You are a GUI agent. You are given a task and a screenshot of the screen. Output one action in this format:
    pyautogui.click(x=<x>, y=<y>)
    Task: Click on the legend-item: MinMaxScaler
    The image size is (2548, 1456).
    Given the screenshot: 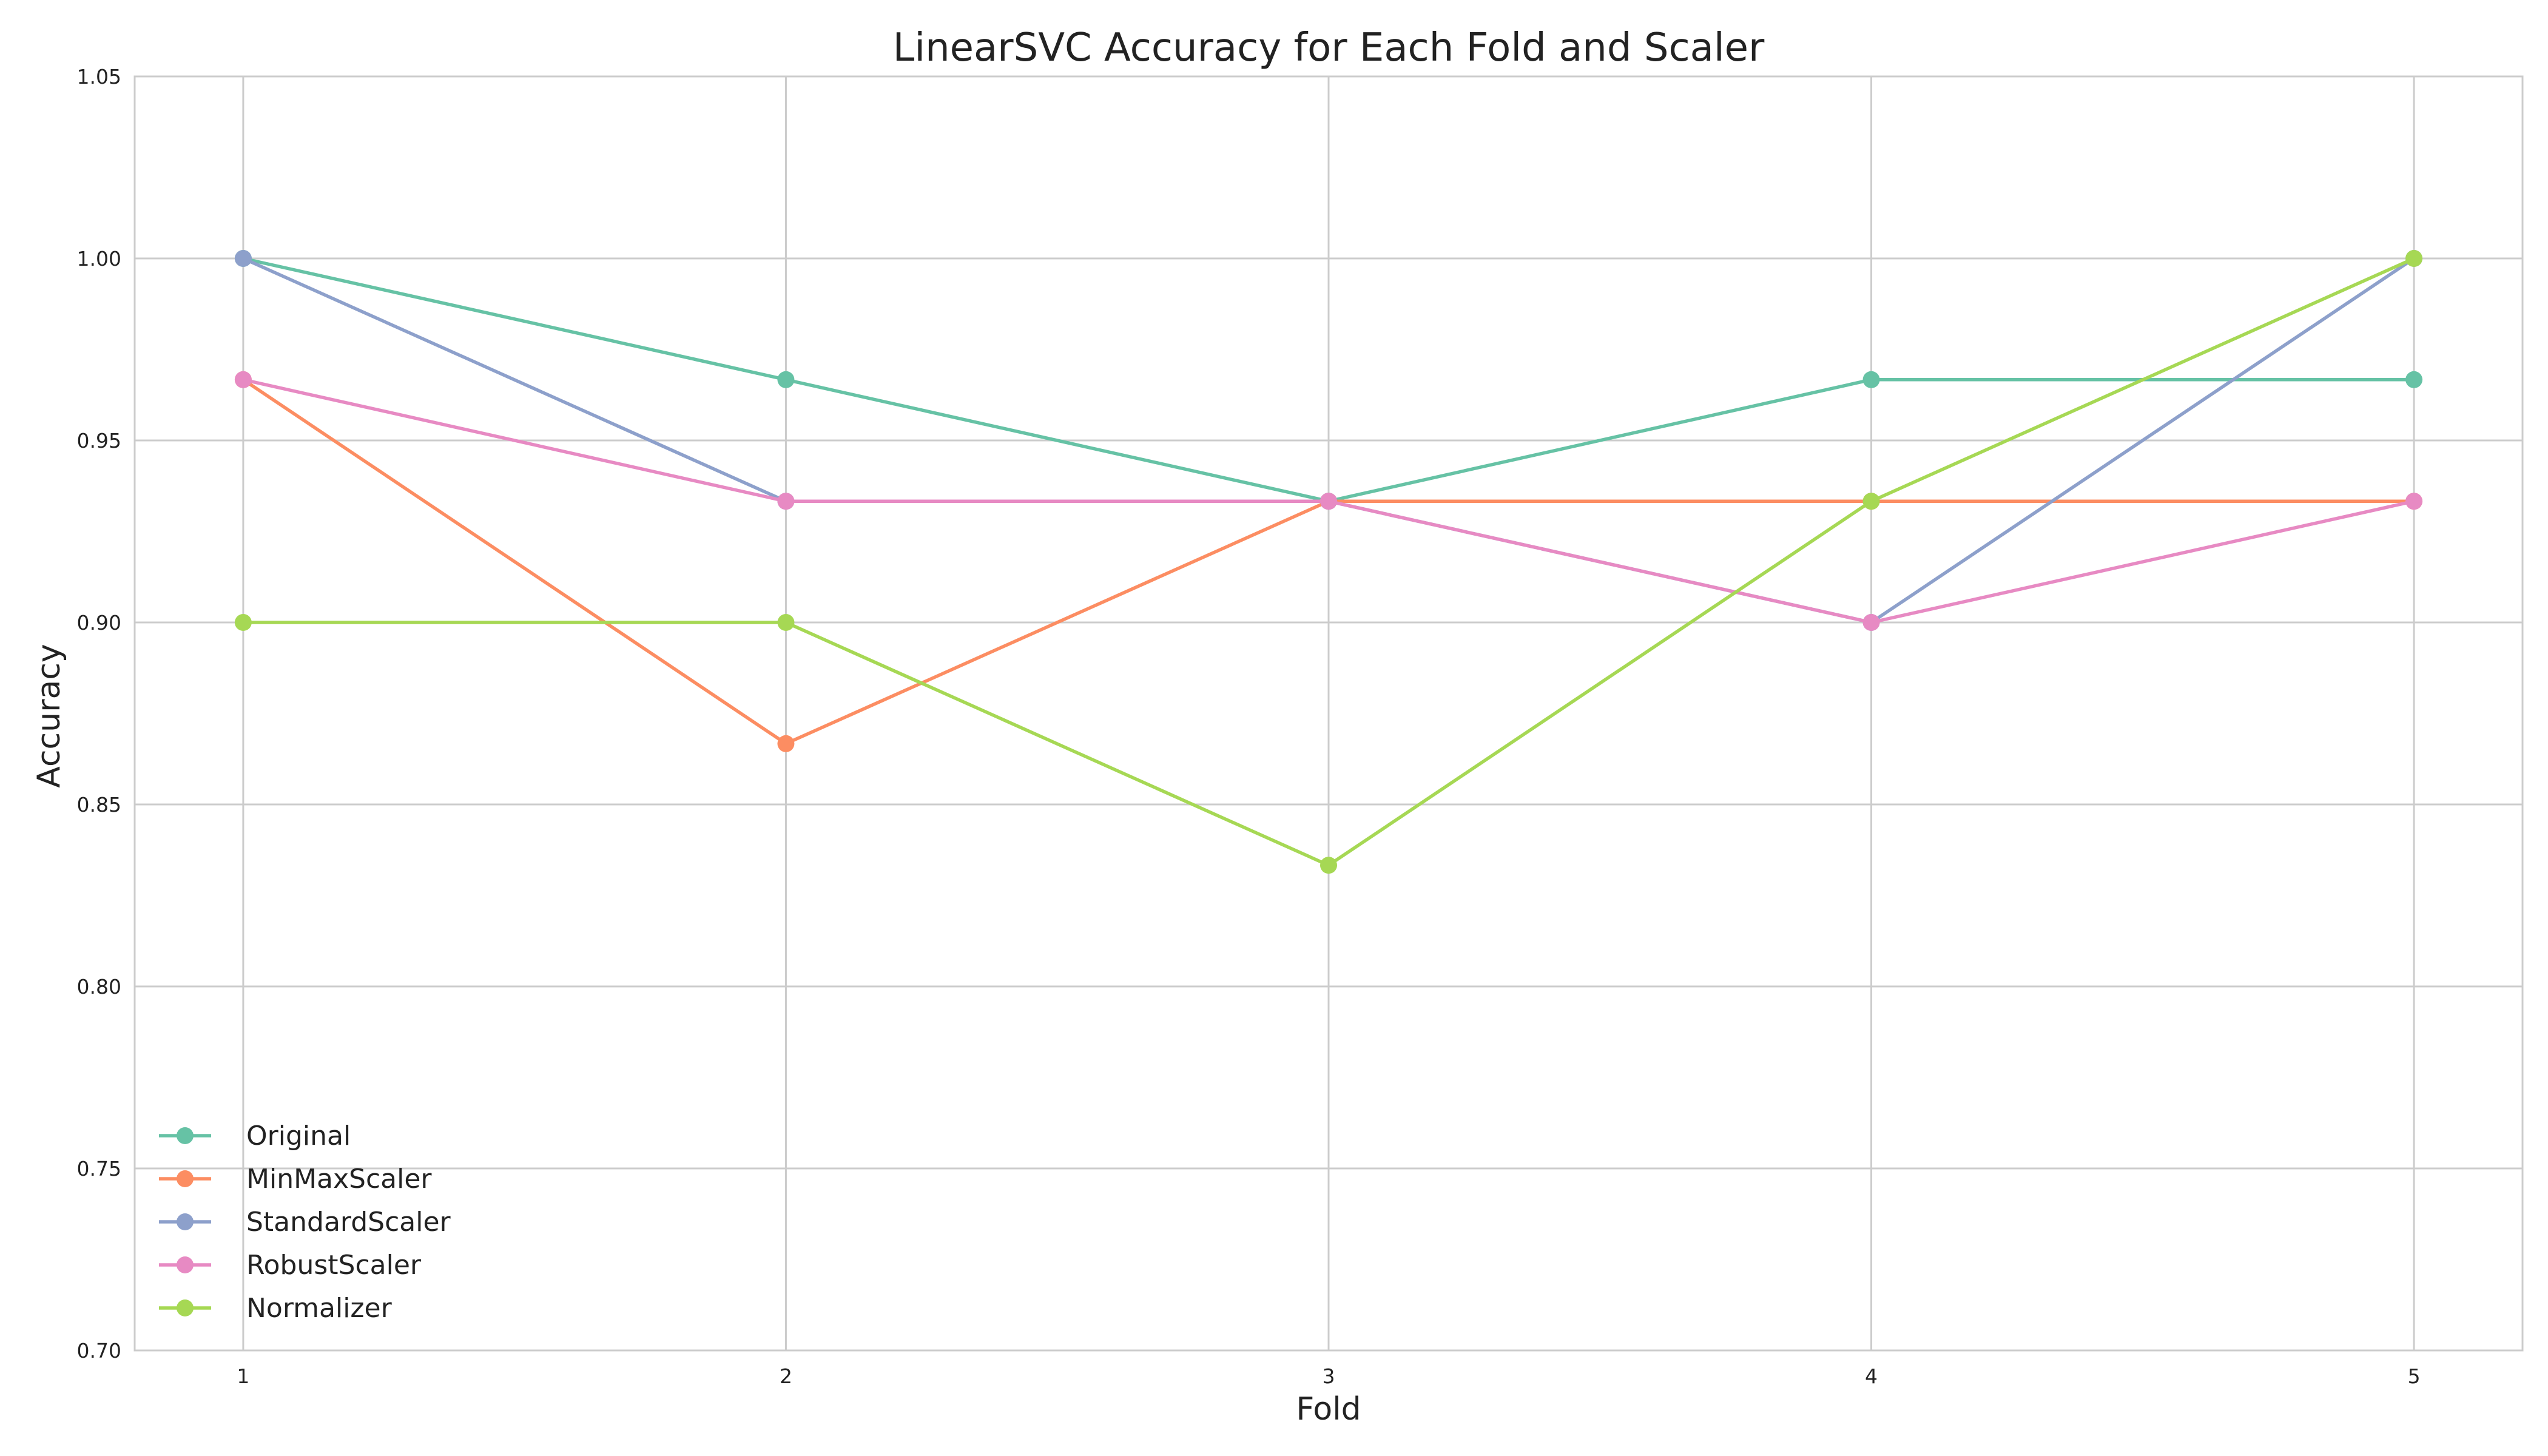 What is the action you would take?
    pyautogui.click(x=295, y=1179)
    